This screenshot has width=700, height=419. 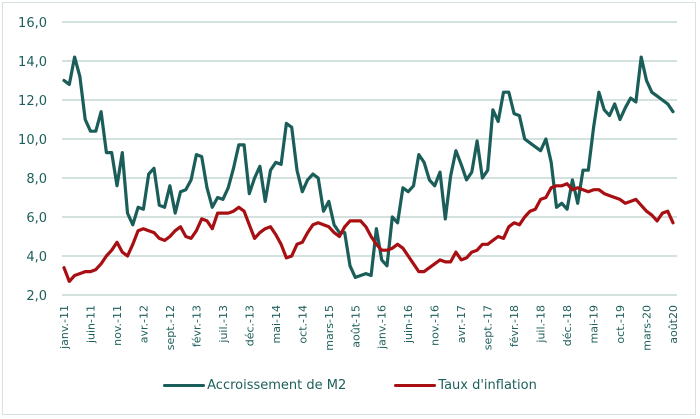 I want to click on legend-swatch-m2, so click(x=184, y=385).